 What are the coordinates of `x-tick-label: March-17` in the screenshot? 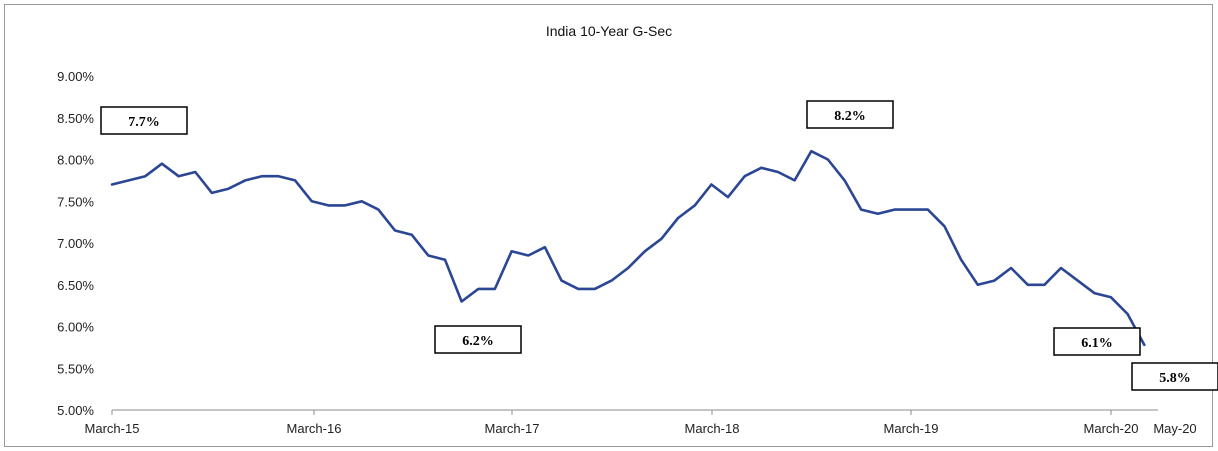 It's located at (512, 428).